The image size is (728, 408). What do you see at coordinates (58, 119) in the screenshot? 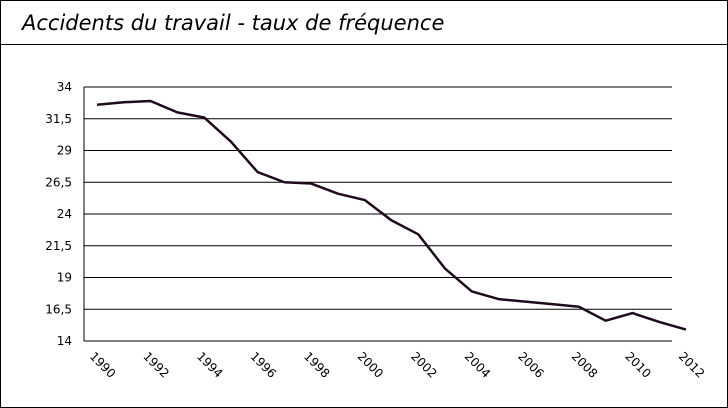
I see `y-tick-label: 31,5` at bounding box center [58, 119].